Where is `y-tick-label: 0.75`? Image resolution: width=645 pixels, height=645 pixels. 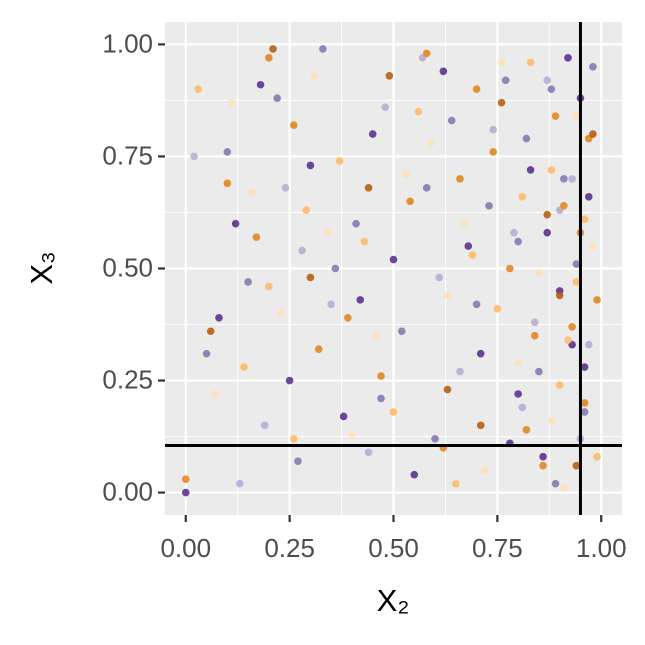 y-tick-label: 0.75 is located at coordinates (127, 155).